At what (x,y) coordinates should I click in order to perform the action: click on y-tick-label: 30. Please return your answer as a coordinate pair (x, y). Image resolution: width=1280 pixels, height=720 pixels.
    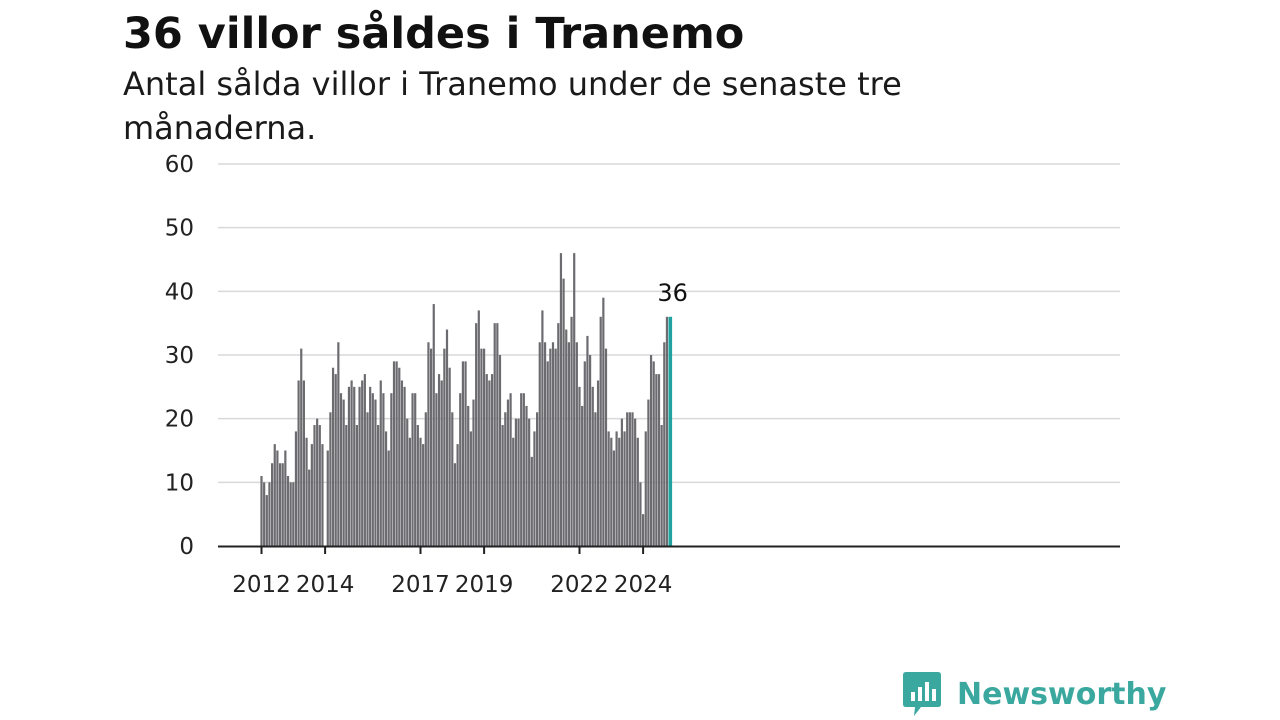
    Looking at the image, I should click on (179, 356).